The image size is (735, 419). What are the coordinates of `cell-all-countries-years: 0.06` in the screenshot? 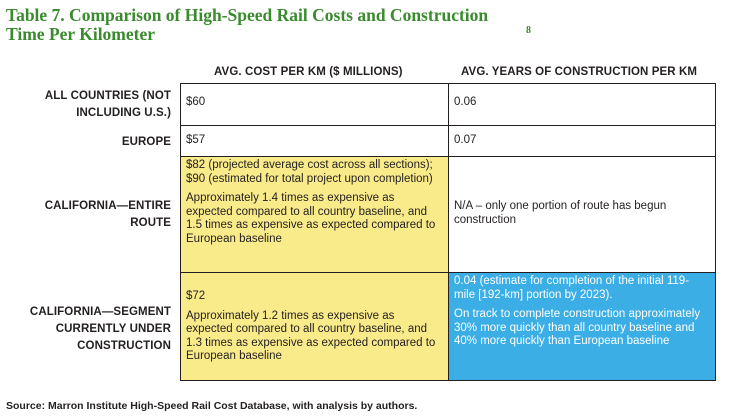 It's located at (582, 104).